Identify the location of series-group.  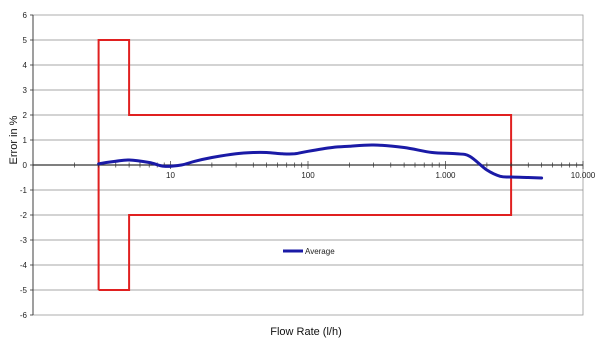
(320, 161).